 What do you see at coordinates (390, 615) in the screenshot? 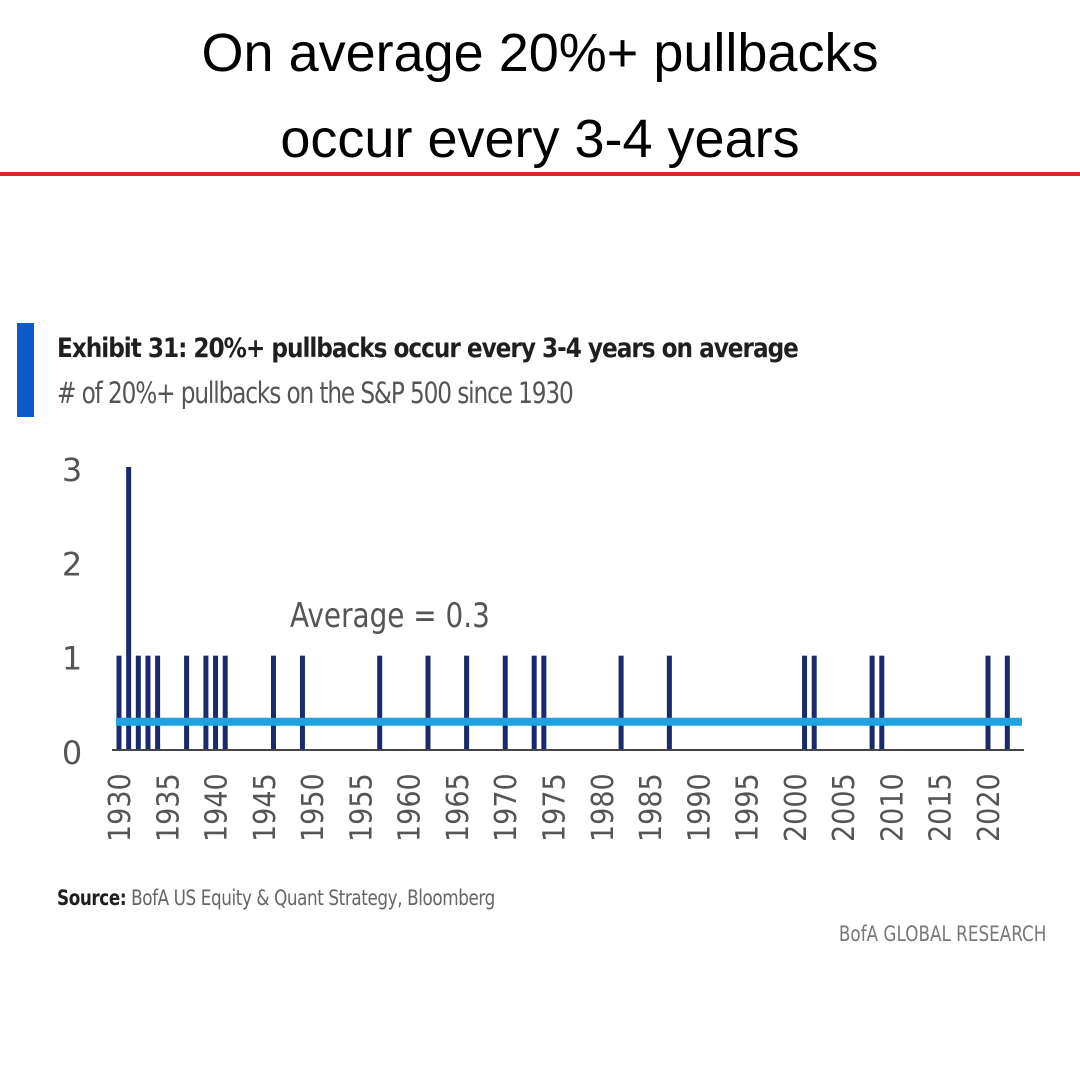
I see `average-label: Average = 0.3` at bounding box center [390, 615].